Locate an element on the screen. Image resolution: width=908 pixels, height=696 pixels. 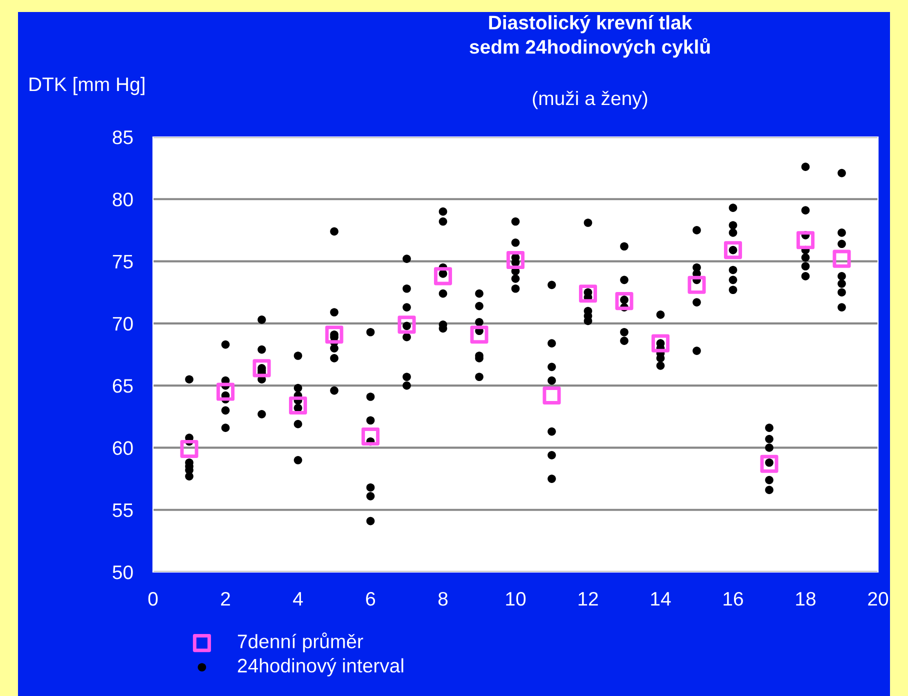
y-tick-label: 75 is located at coordinates (122, 261).